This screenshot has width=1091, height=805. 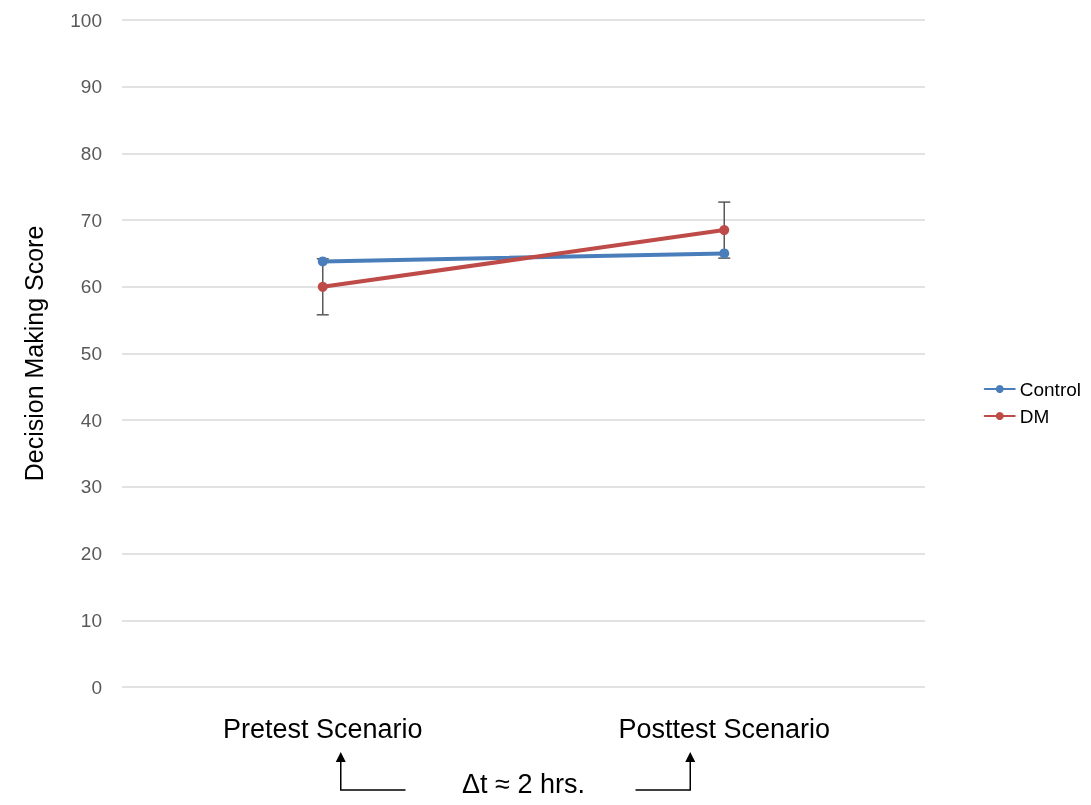 What do you see at coordinates (322, 728) in the screenshot?
I see `x-tick-label: Pretest Scenario` at bounding box center [322, 728].